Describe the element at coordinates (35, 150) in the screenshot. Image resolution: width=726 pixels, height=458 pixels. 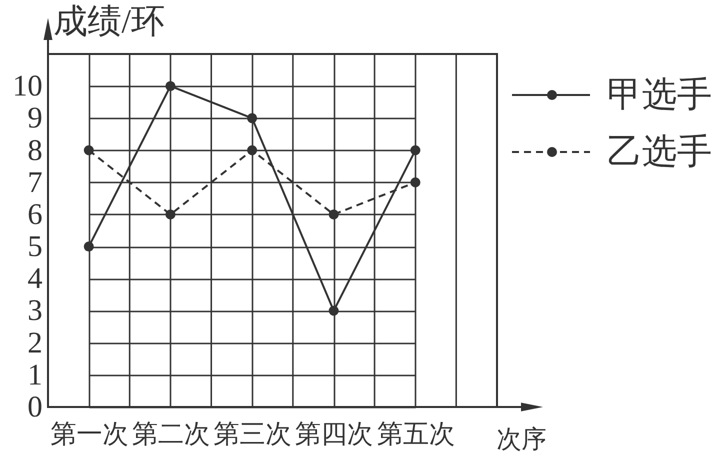
I see `y-tick-label: 8` at that location.